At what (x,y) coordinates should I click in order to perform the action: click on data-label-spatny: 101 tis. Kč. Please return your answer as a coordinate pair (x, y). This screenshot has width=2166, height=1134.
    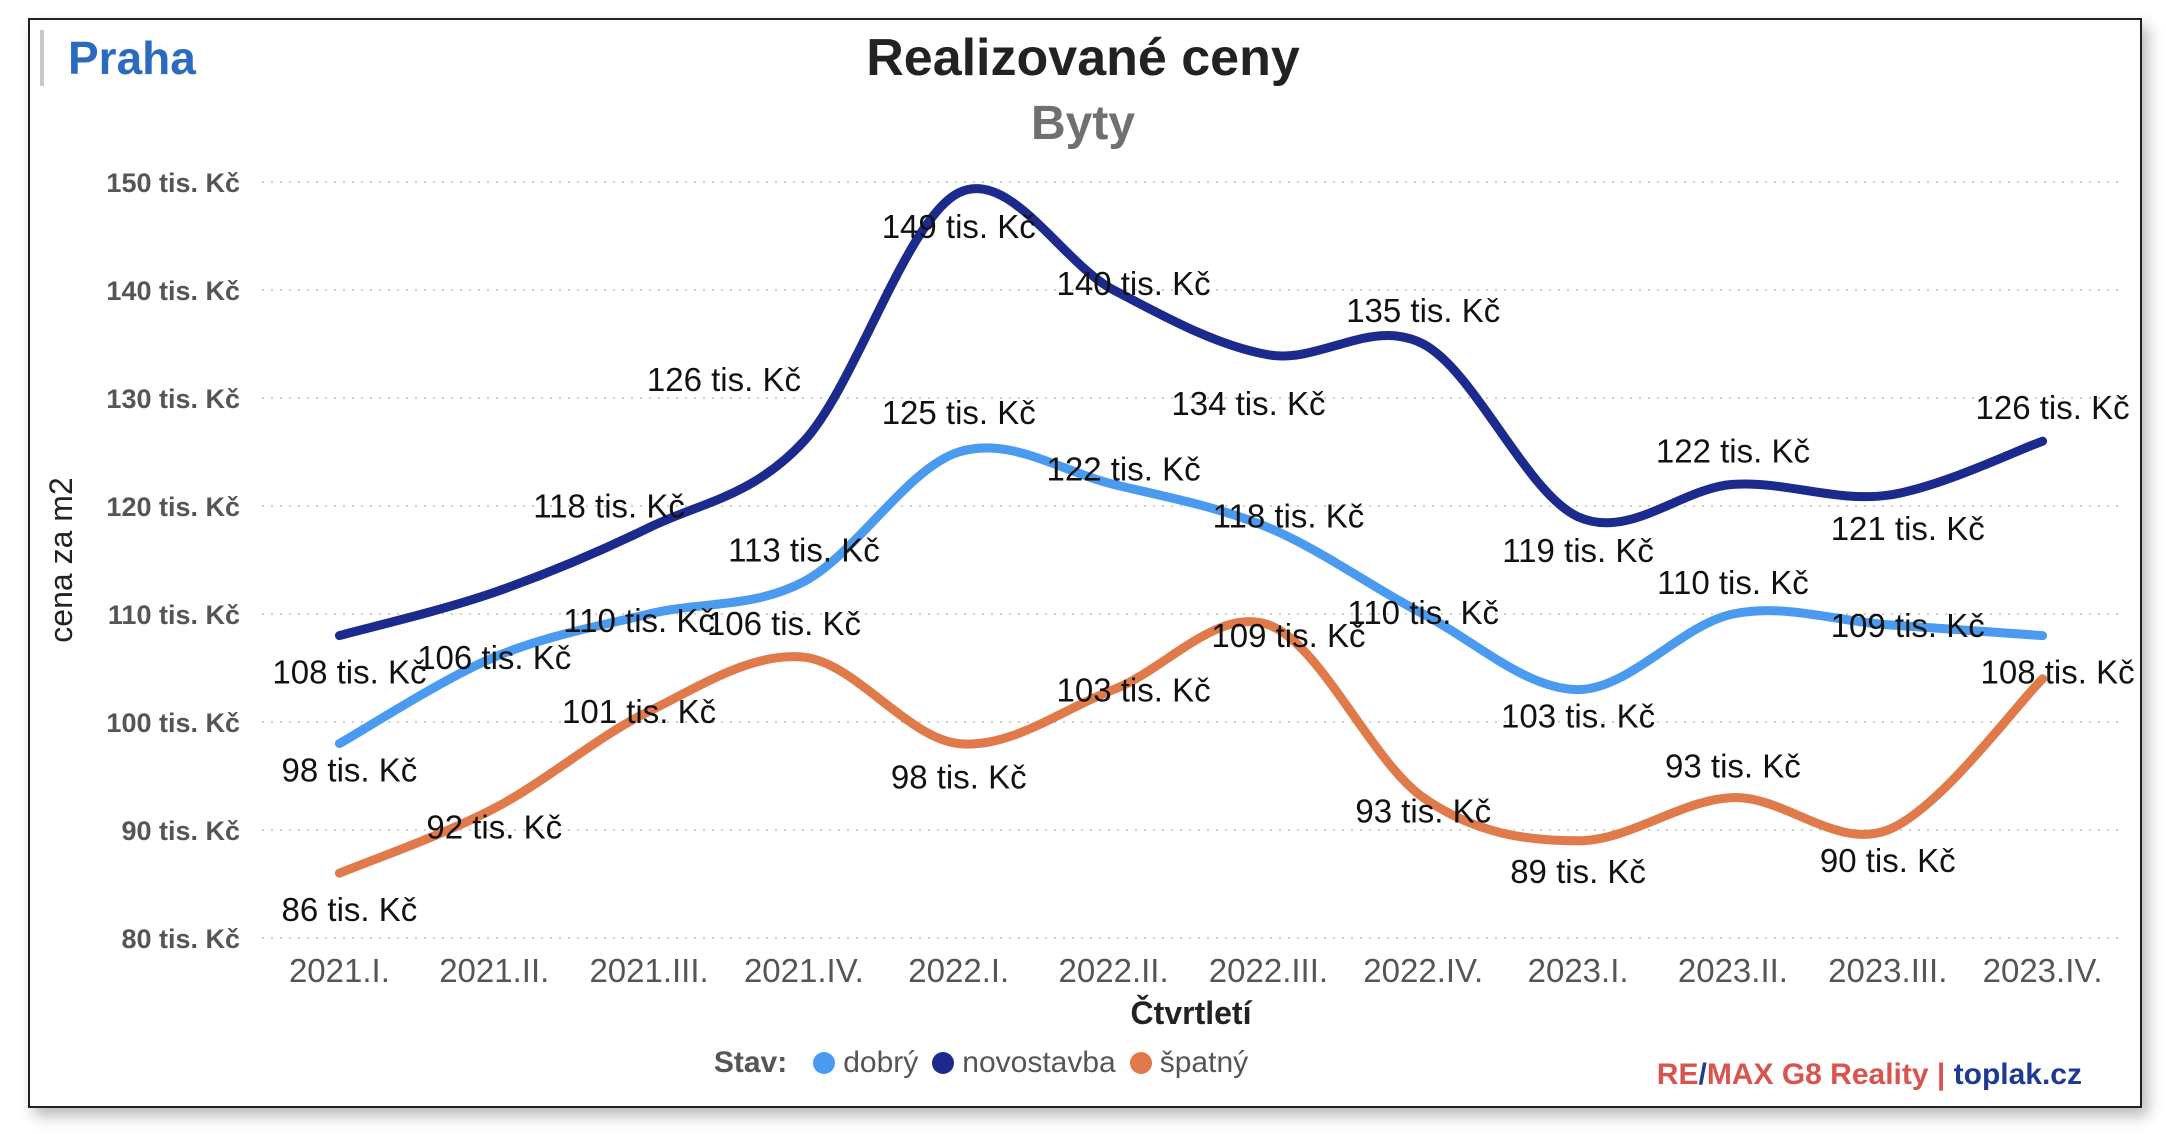
    Looking at the image, I should click on (639, 711).